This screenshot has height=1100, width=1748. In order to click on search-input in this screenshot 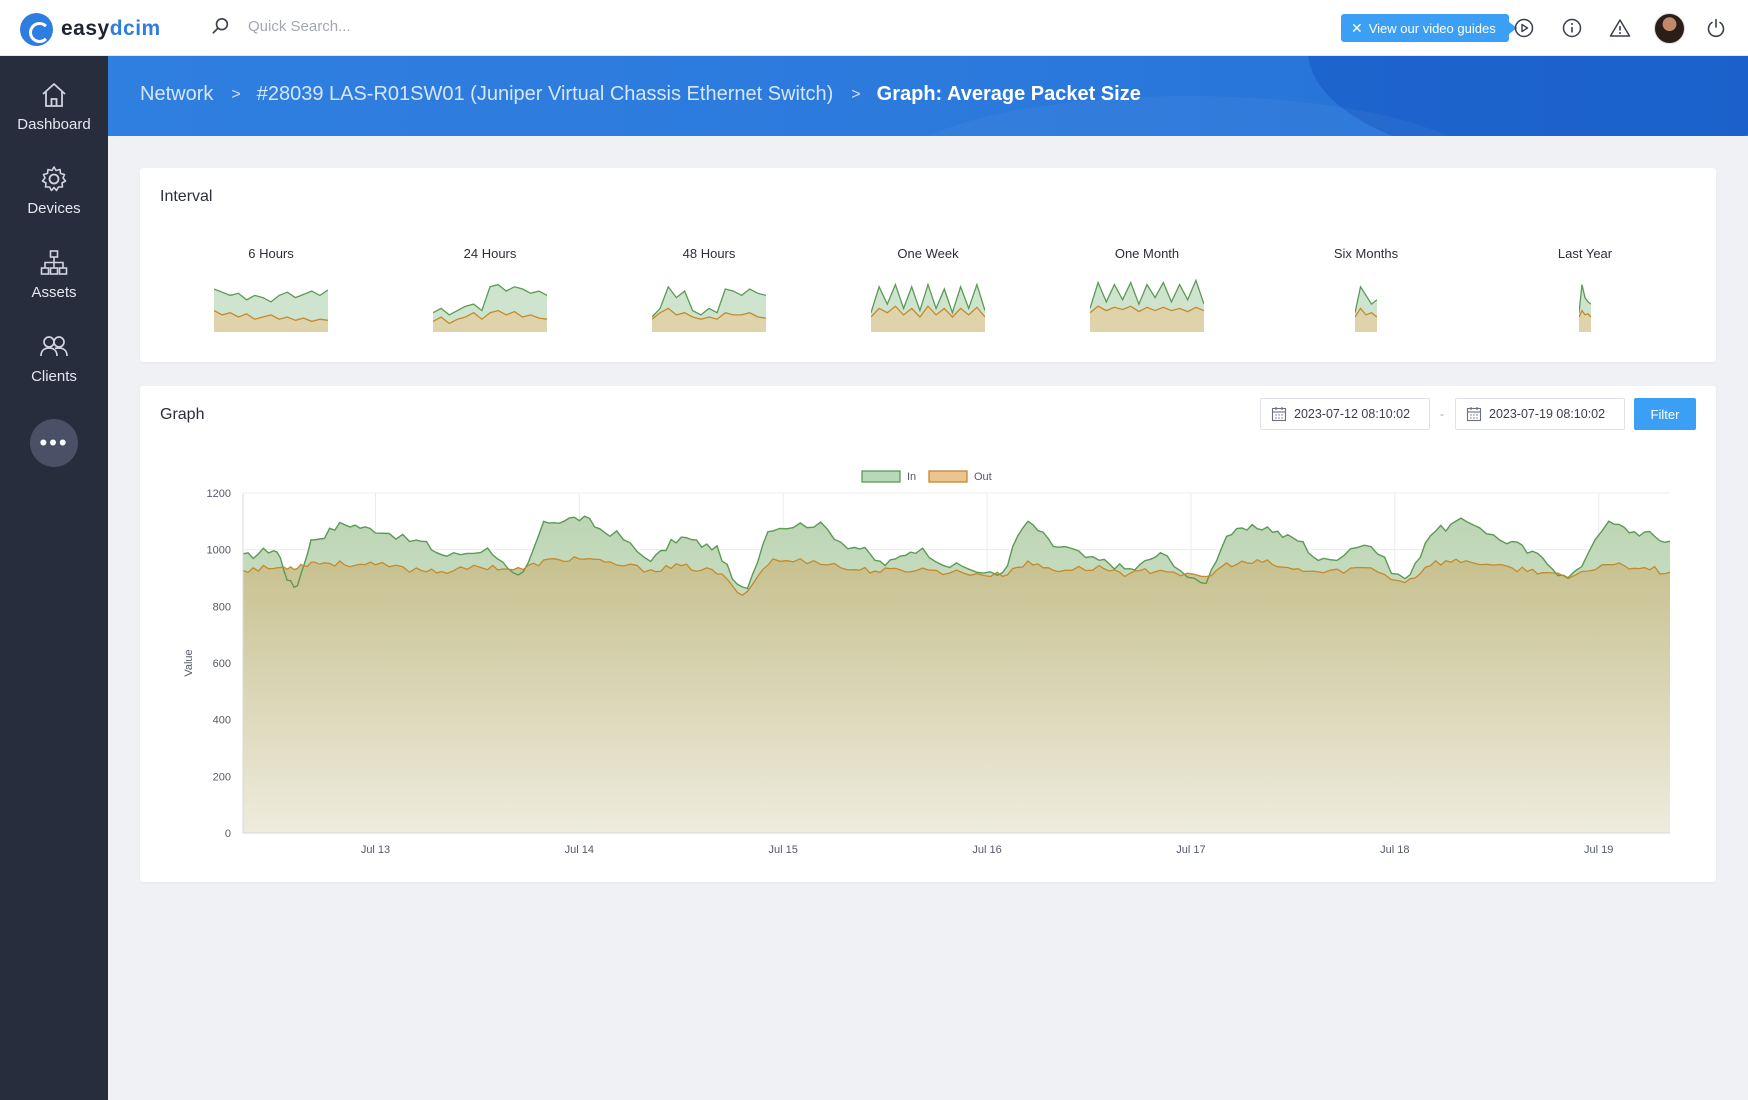, I will do `click(378, 26)`.